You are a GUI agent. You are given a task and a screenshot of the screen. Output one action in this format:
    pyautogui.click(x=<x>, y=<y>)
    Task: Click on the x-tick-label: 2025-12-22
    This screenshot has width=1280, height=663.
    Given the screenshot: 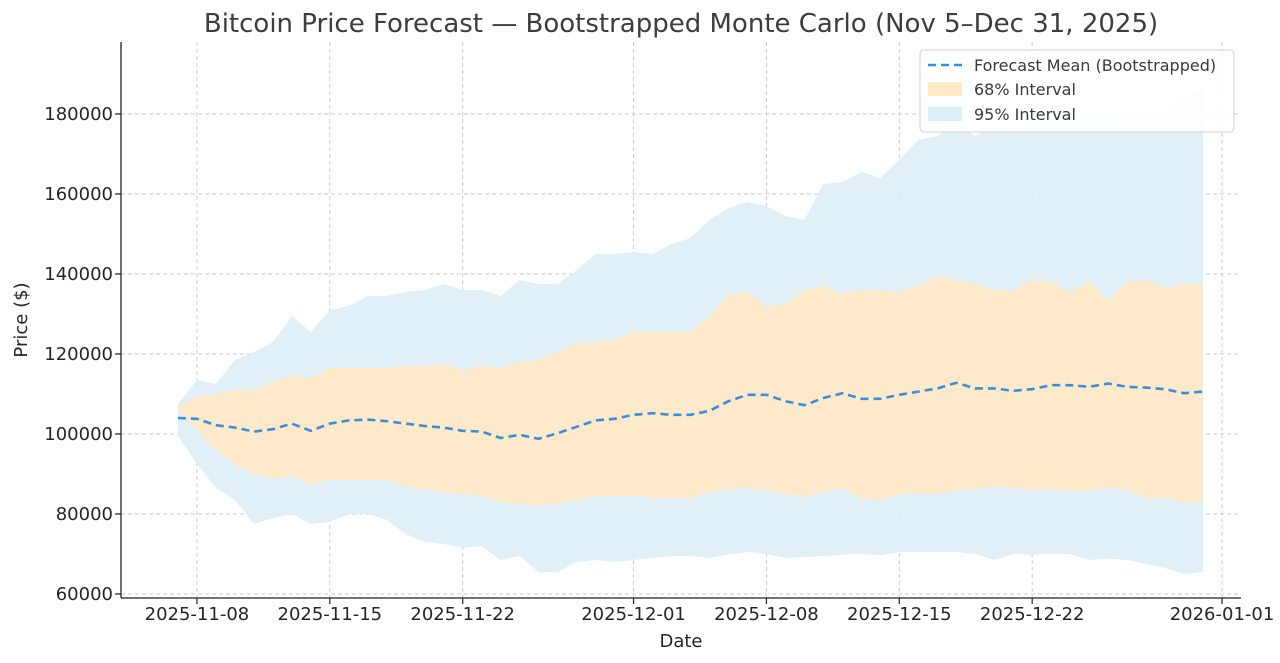 What is the action you would take?
    pyautogui.click(x=1032, y=614)
    